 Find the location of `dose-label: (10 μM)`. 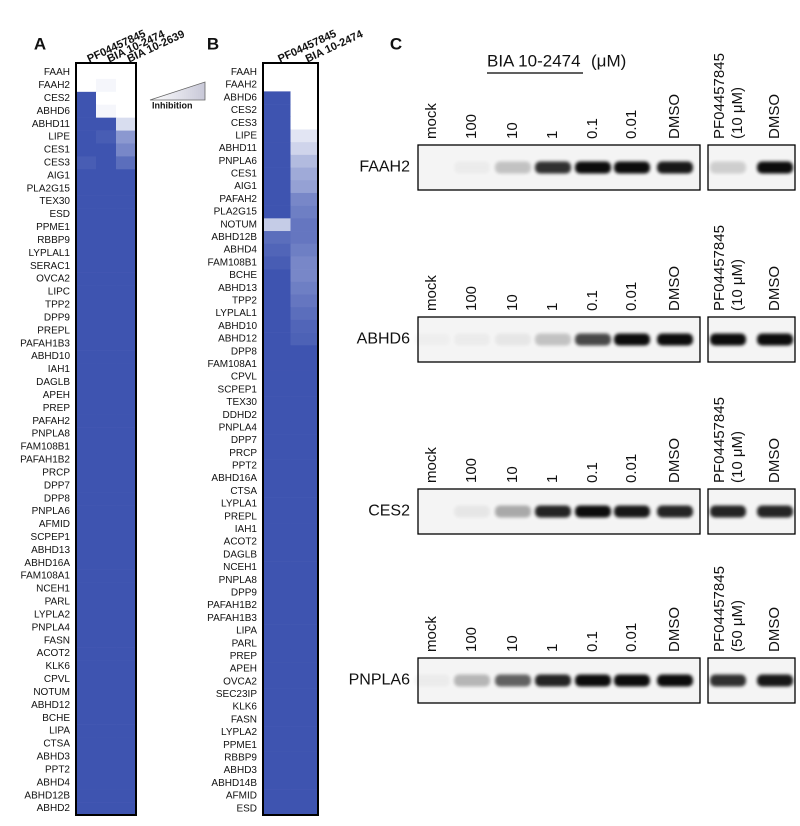

dose-label: (10 μM) is located at coordinates (737, 113).